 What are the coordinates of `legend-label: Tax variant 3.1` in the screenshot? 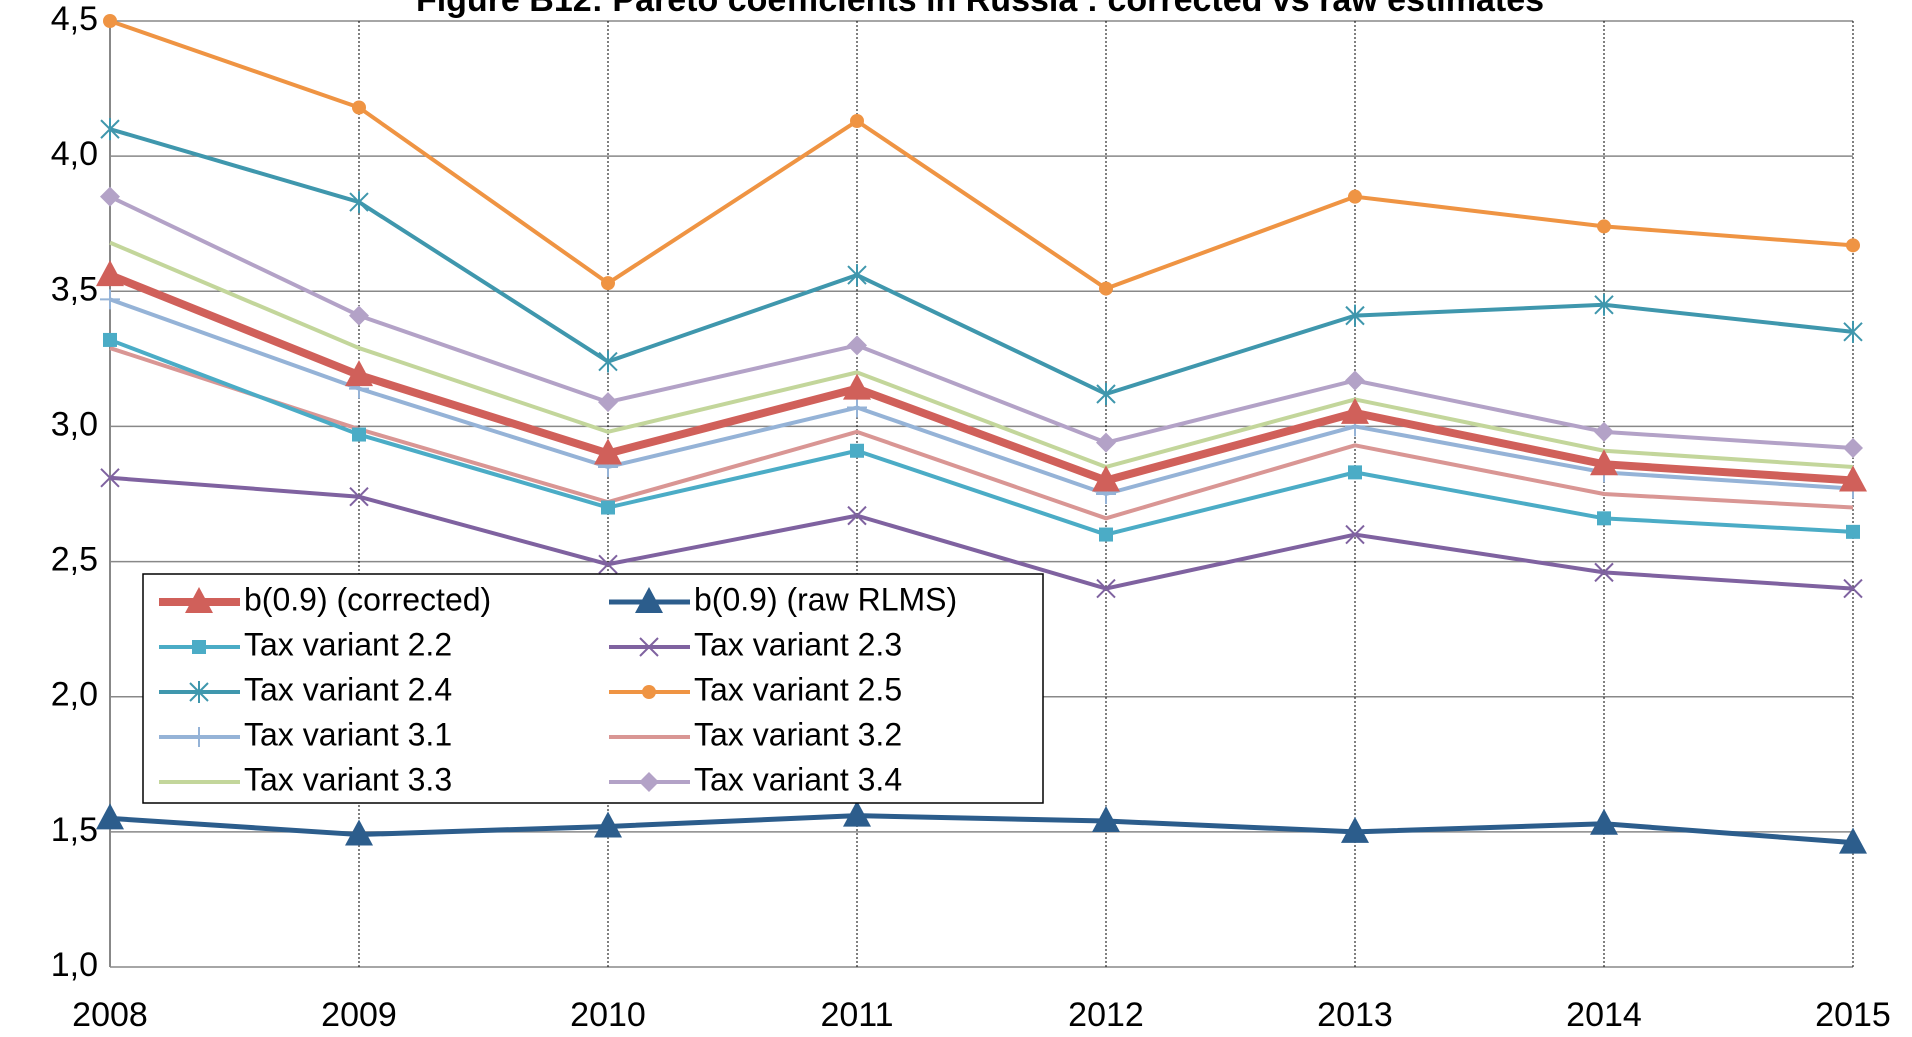 It's located at (348, 734).